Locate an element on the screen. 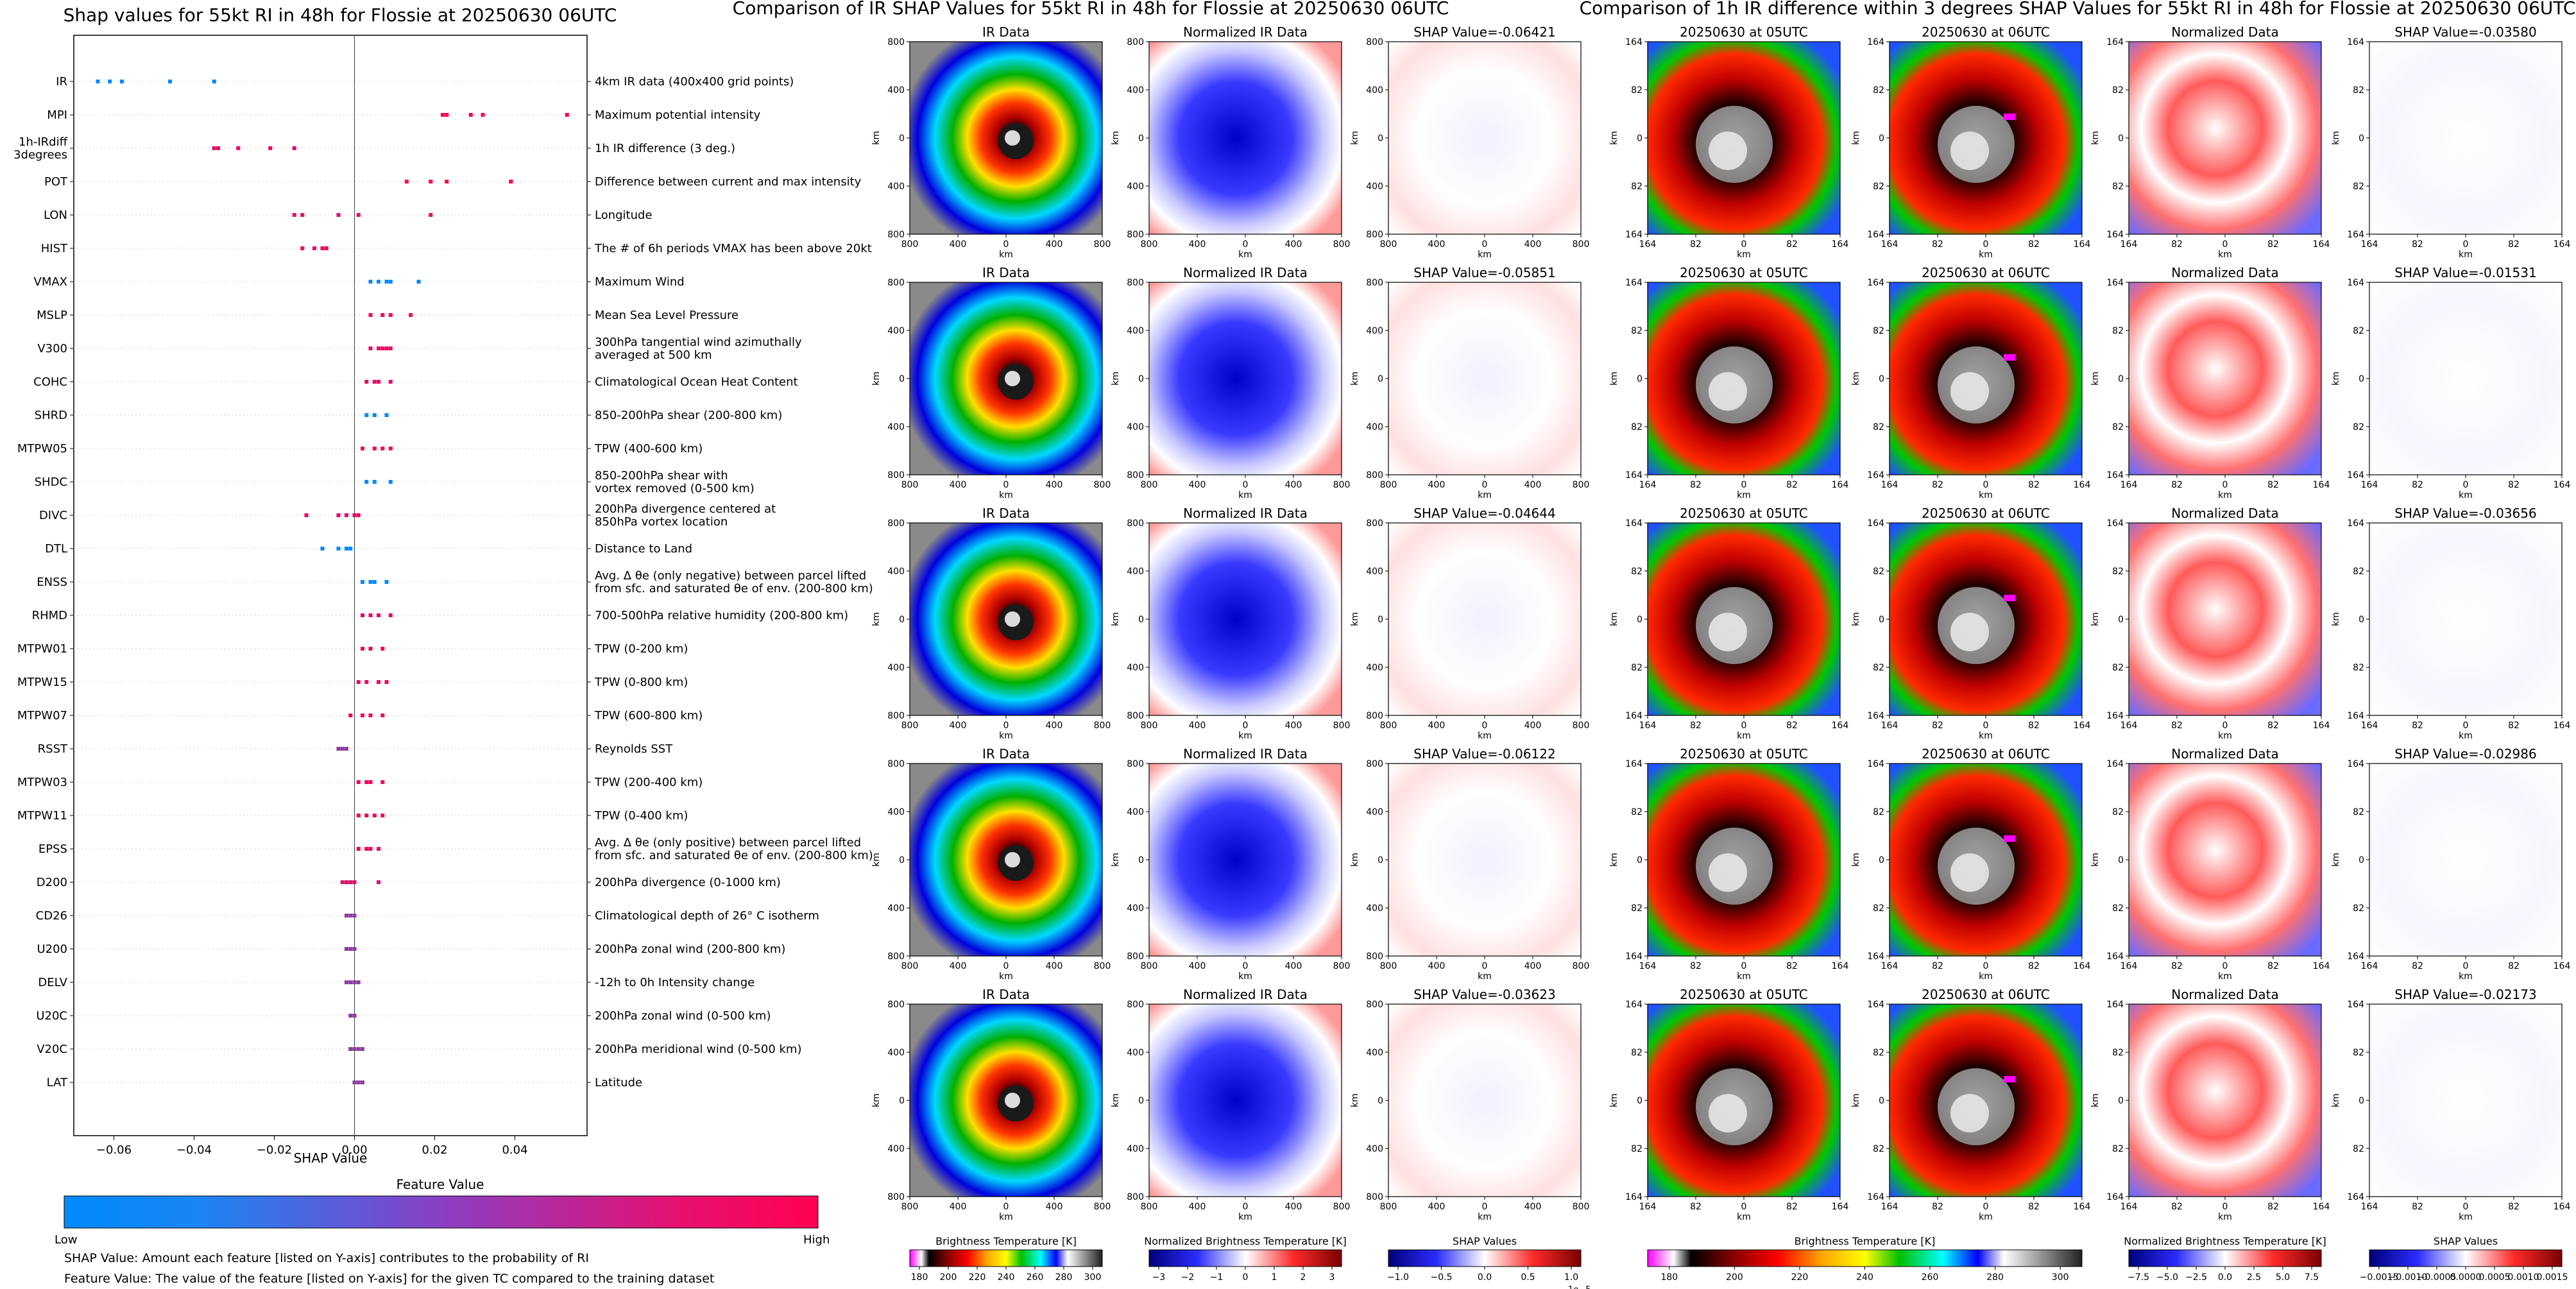 The image size is (2576, 1289). feature-description: 850-200hPa shear (200-800 km) is located at coordinates (688, 415).